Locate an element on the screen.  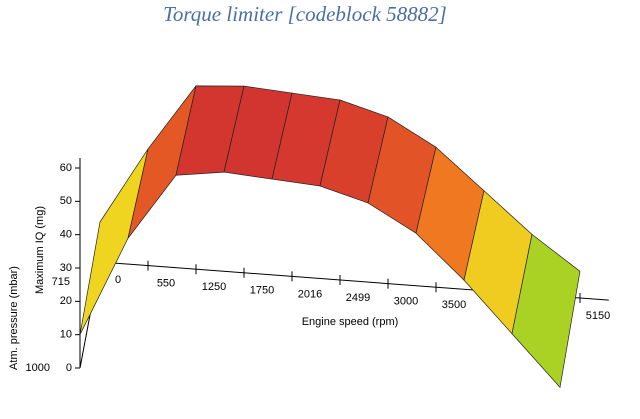
z-tick-label: 60 is located at coordinates (66, 168).